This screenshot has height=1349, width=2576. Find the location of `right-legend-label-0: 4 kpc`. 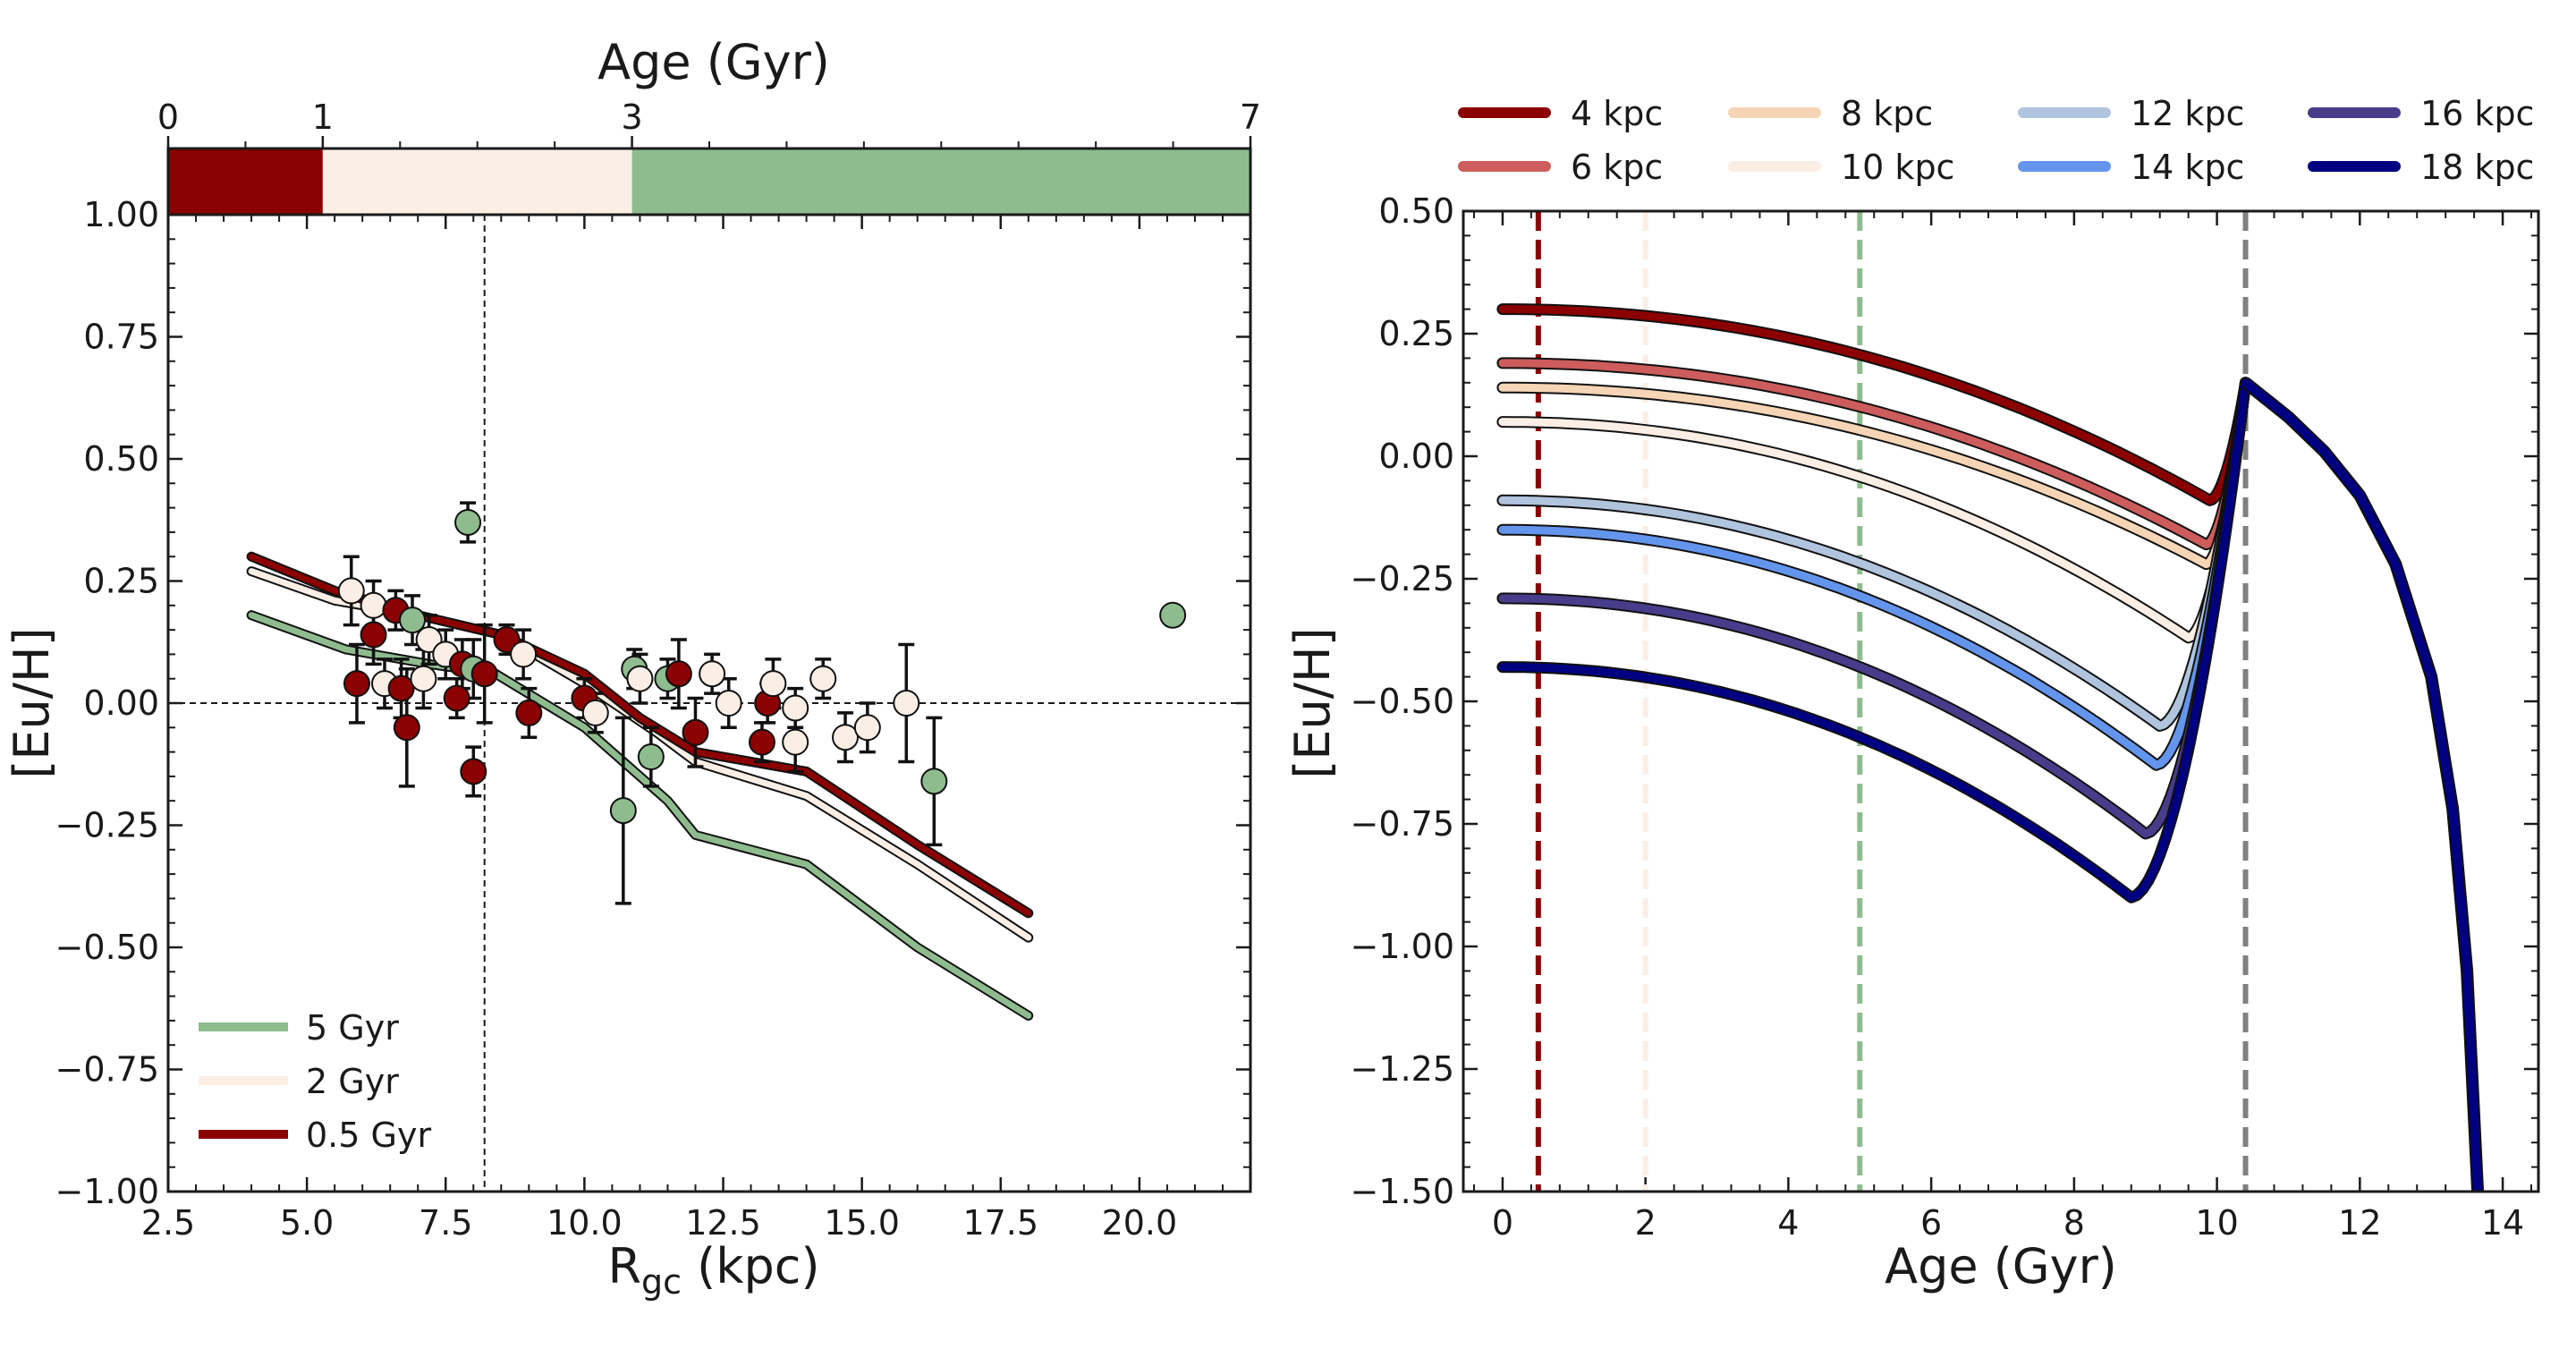

right-legend-label-0: 4 kpc is located at coordinates (1617, 113).